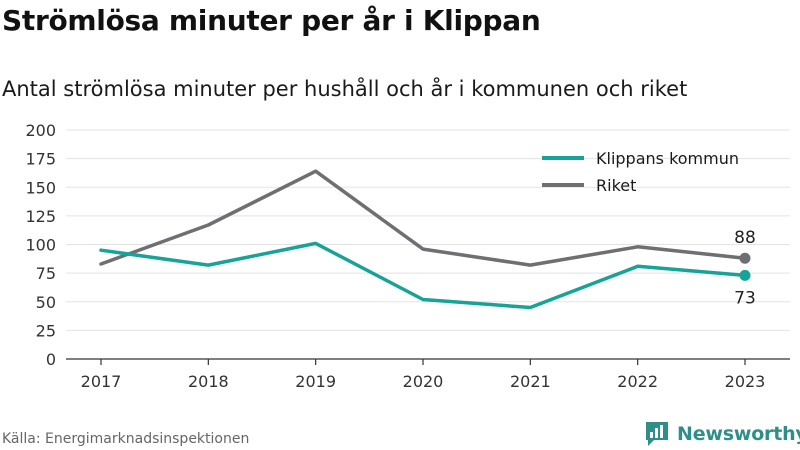 This screenshot has height=450, width=800. I want to click on legend: Klippans kommun Riket, so click(640, 172).